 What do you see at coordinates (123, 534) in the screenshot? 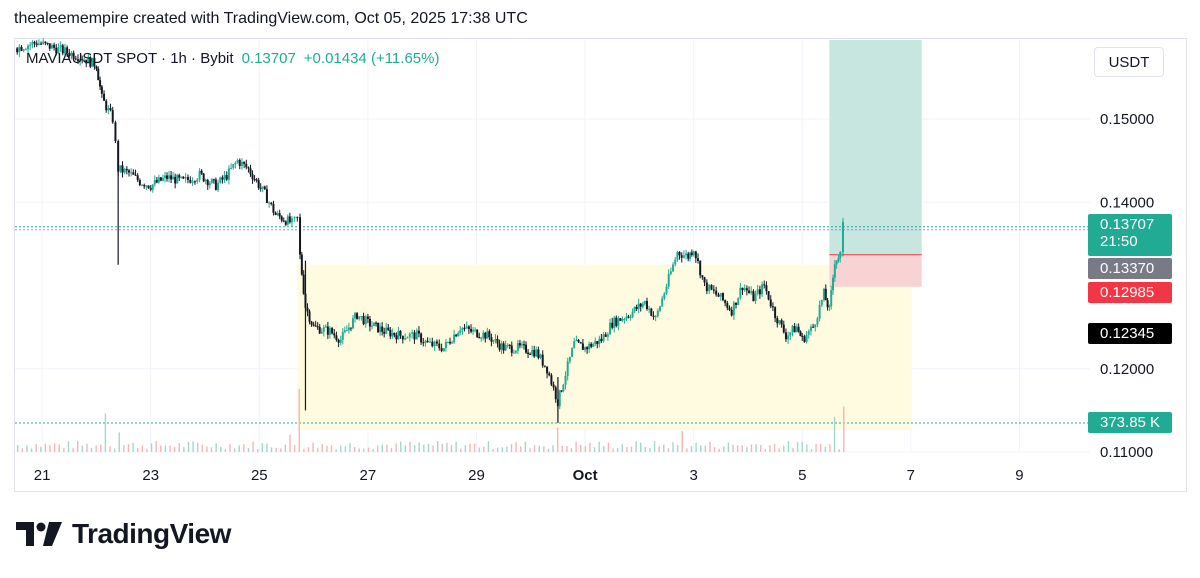
I see `tradingview-logo: TradingView` at bounding box center [123, 534].